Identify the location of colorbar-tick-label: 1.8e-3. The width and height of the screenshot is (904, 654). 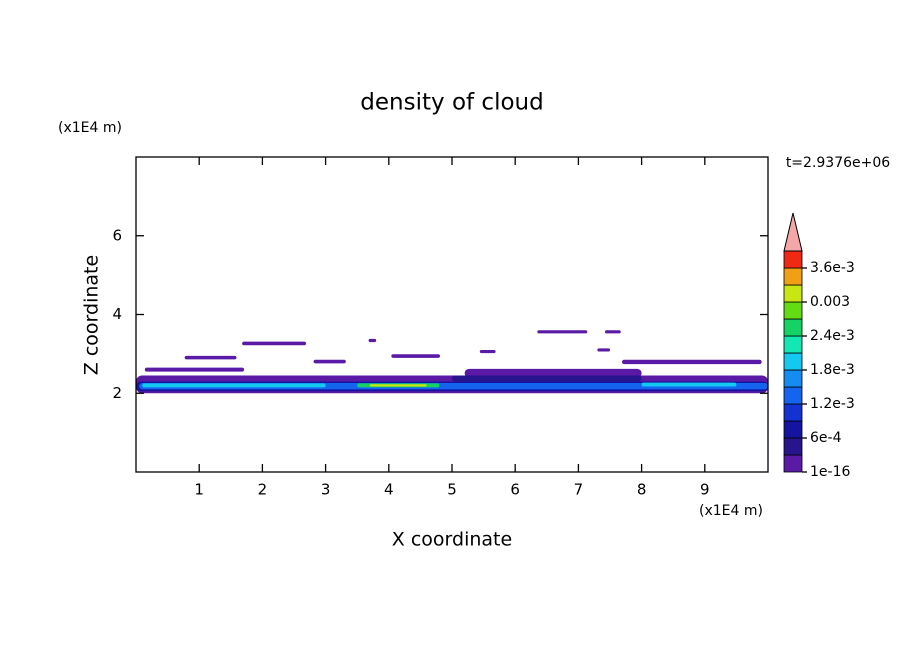
(832, 370).